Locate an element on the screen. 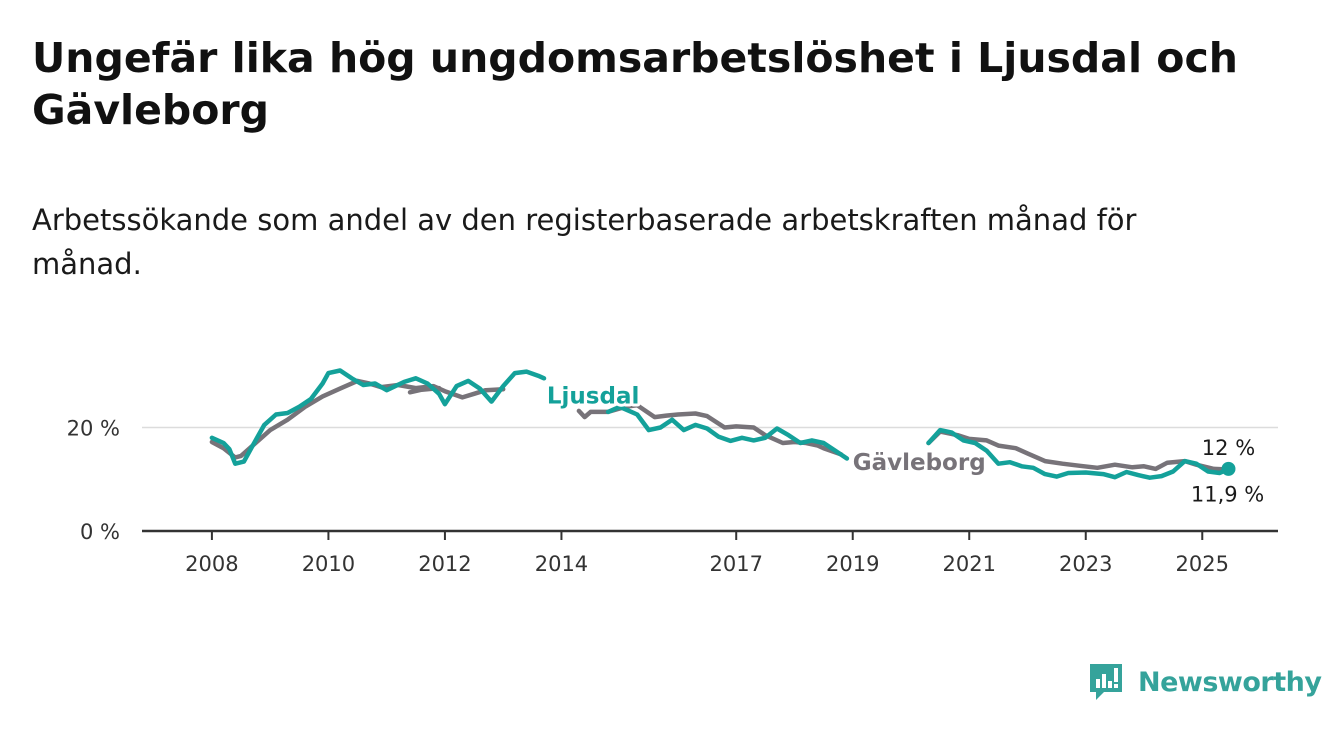 This screenshot has width=1340, height=734. series-label-gavleborg: Gävleborg is located at coordinates (919, 463).